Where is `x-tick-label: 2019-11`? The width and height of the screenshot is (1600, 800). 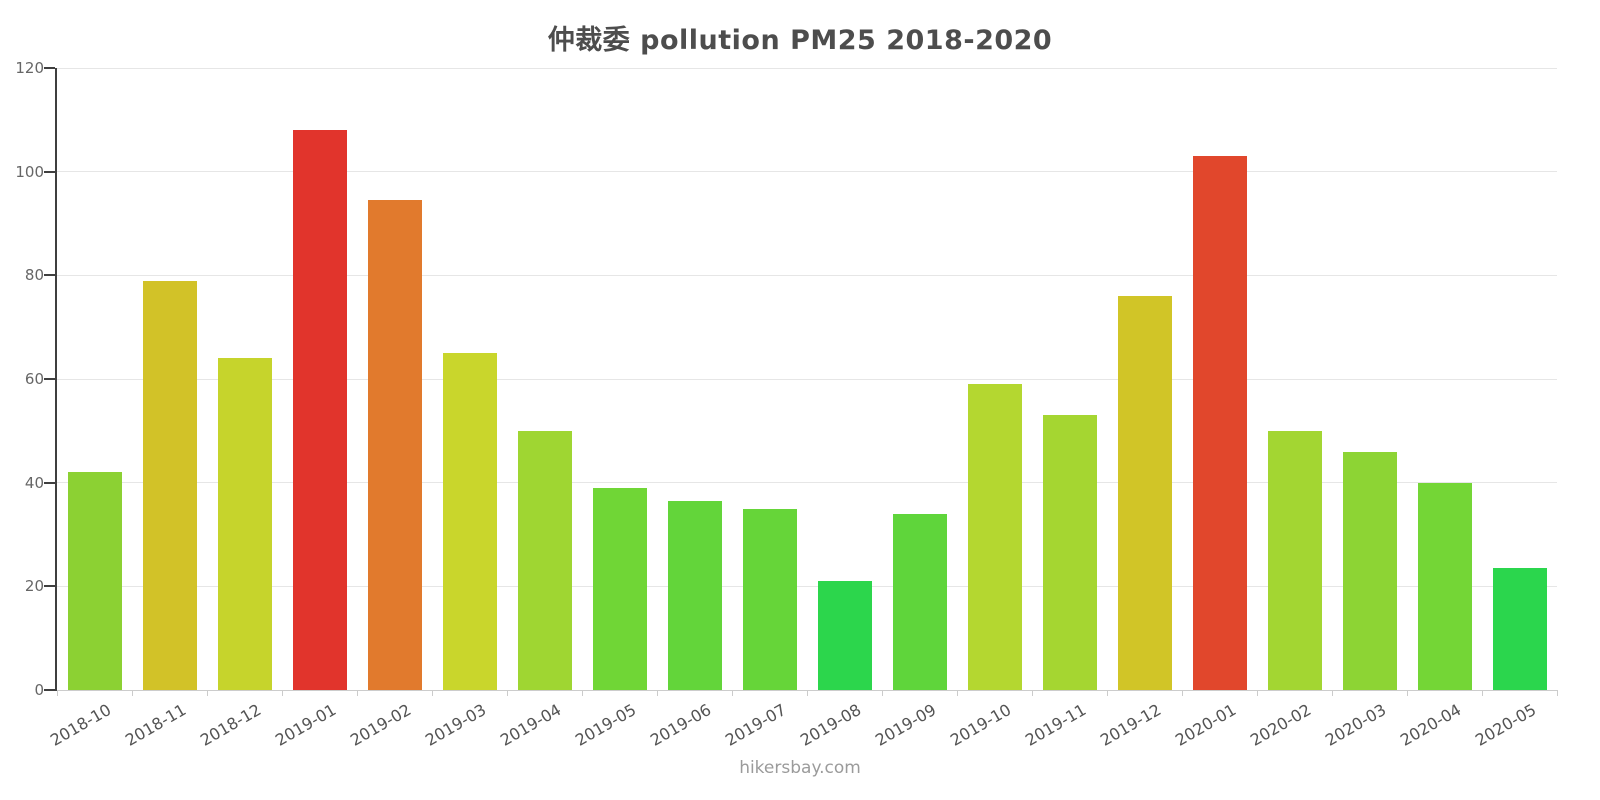
x-tick-label: 2019-11 is located at coordinates (1055, 725).